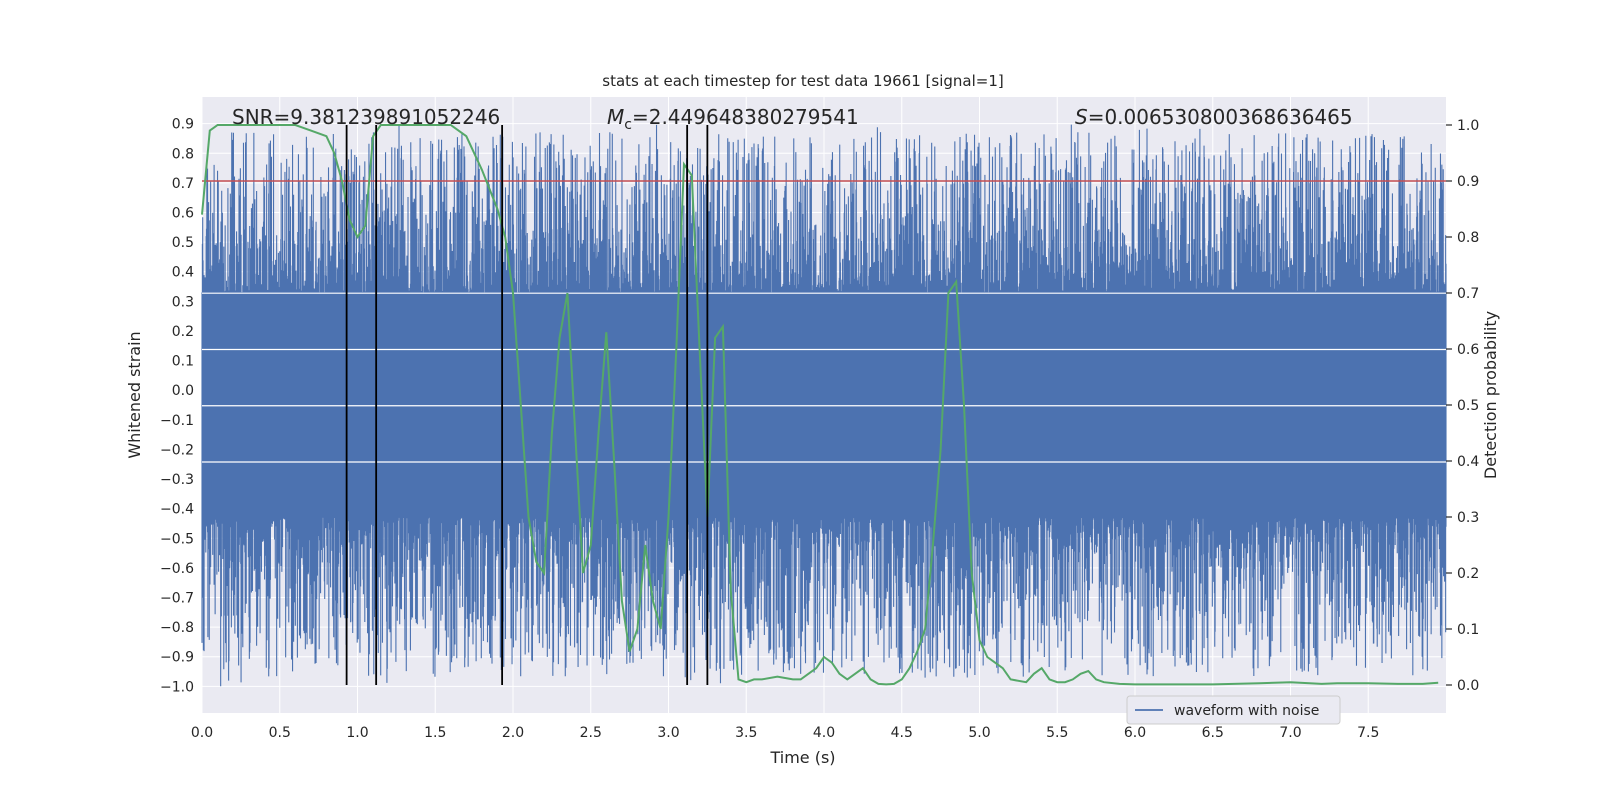 This screenshot has width=1600, height=804. Describe the element at coordinates (183, 273) in the screenshot. I see `y-left-tick-label: 0.4` at that location.